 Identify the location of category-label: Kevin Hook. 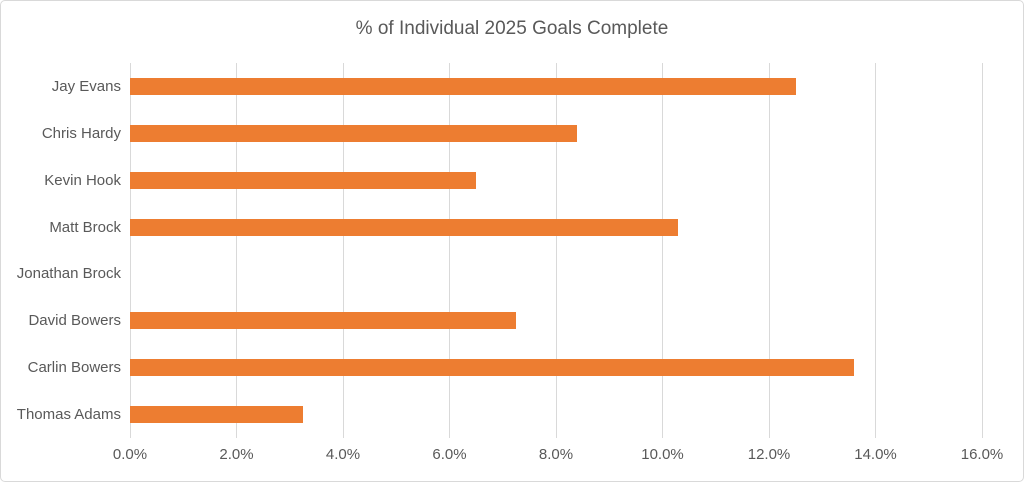
(82, 180).